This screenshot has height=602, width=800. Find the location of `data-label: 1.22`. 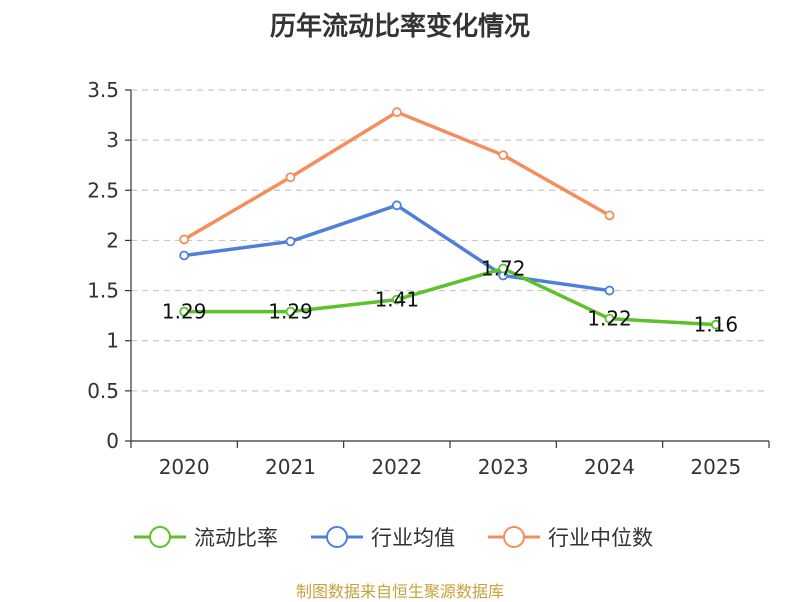

data-label: 1.22 is located at coordinates (609, 319).